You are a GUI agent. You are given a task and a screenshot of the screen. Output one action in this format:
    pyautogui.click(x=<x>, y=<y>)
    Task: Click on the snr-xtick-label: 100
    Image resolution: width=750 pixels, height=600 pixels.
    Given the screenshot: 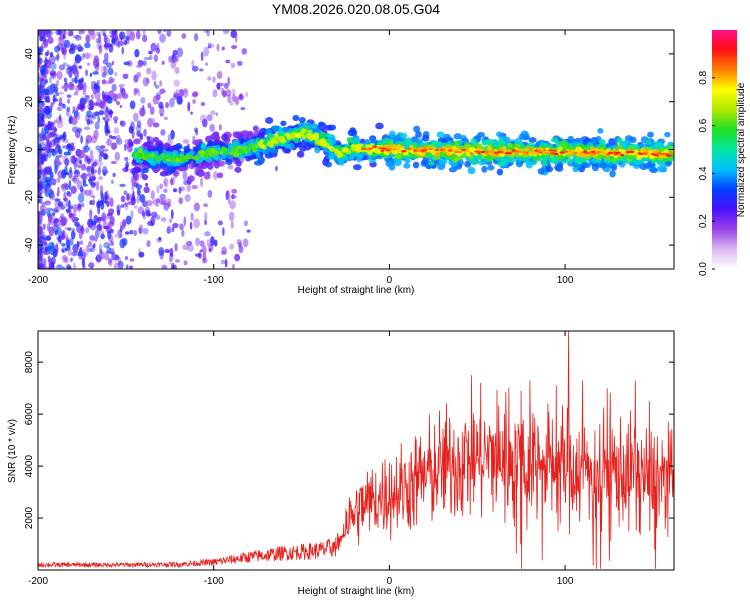 What is the action you would take?
    pyautogui.click(x=565, y=581)
    